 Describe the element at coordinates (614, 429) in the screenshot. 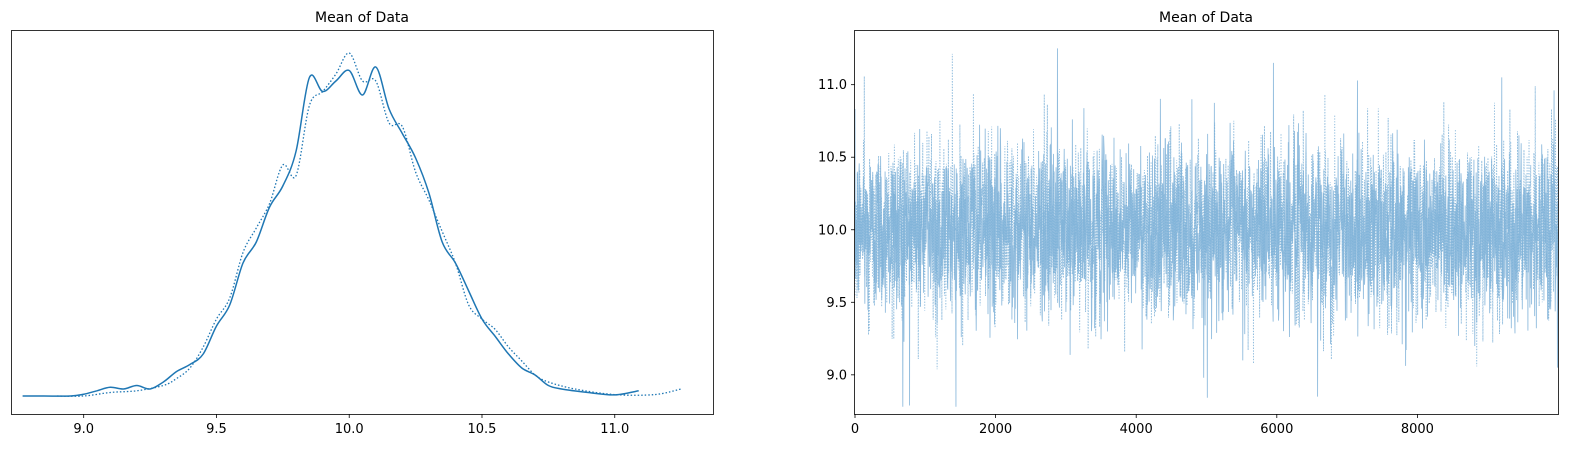

I see `kde-xtick-label: 11.0` at that location.